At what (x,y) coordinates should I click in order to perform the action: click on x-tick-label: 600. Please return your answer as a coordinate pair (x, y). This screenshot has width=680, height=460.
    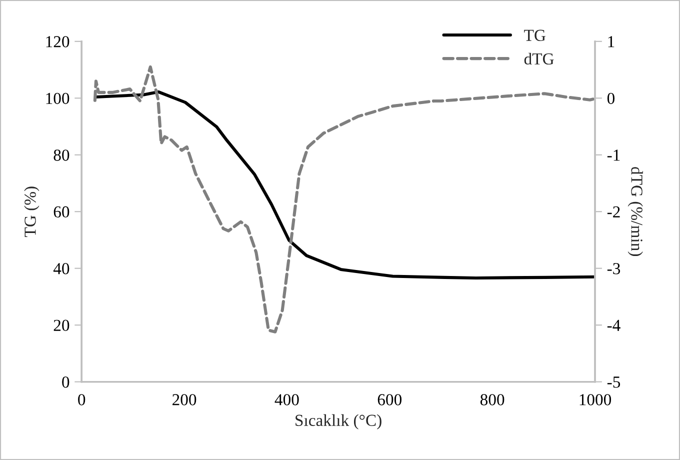
    Looking at the image, I should click on (390, 400).